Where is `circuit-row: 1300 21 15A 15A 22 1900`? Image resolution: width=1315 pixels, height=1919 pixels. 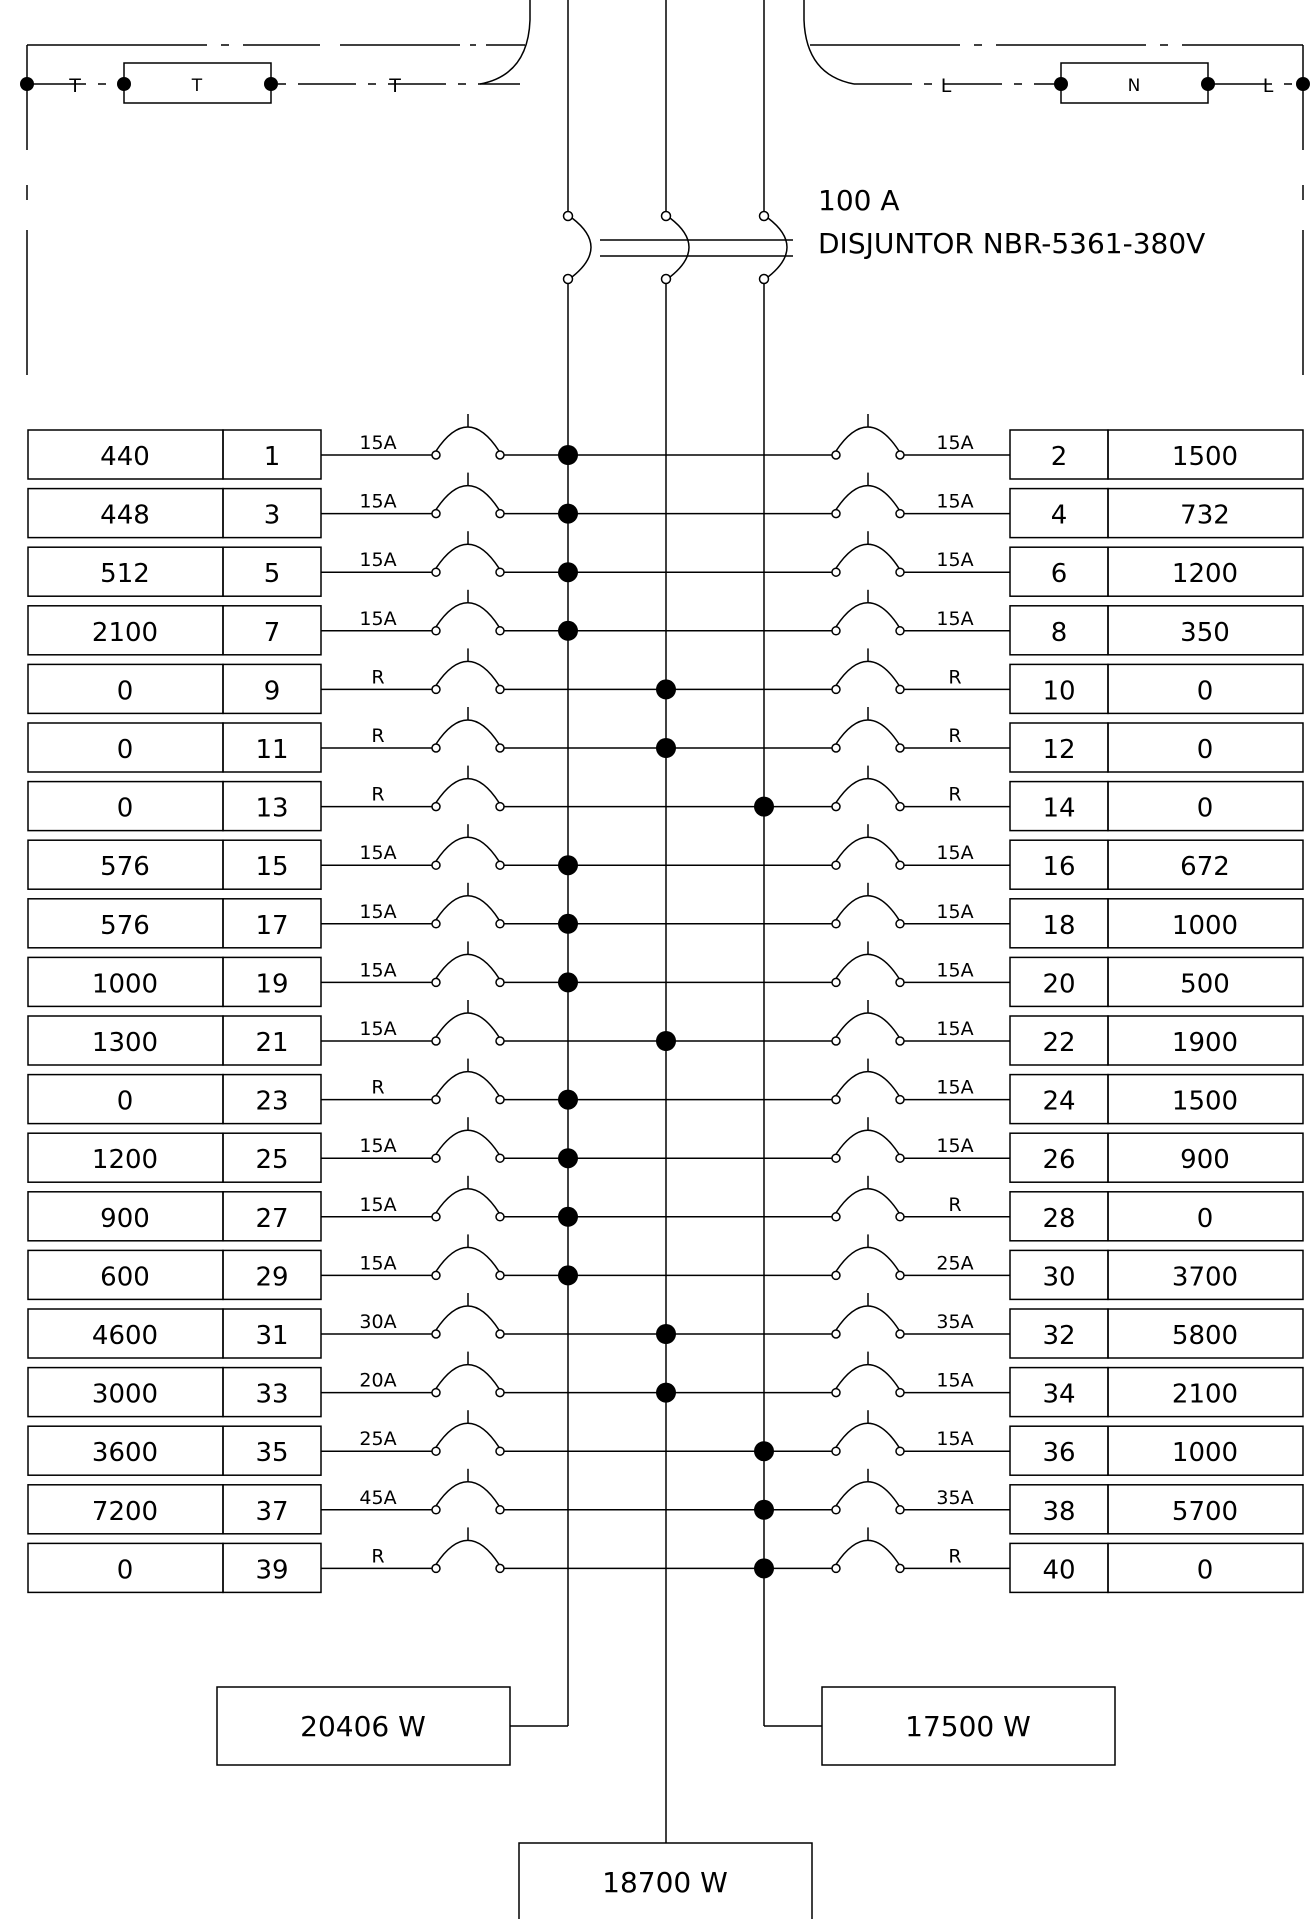 circuit-row: 1300 21 15A 15A 22 1900 is located at coordinates (665, 1033).